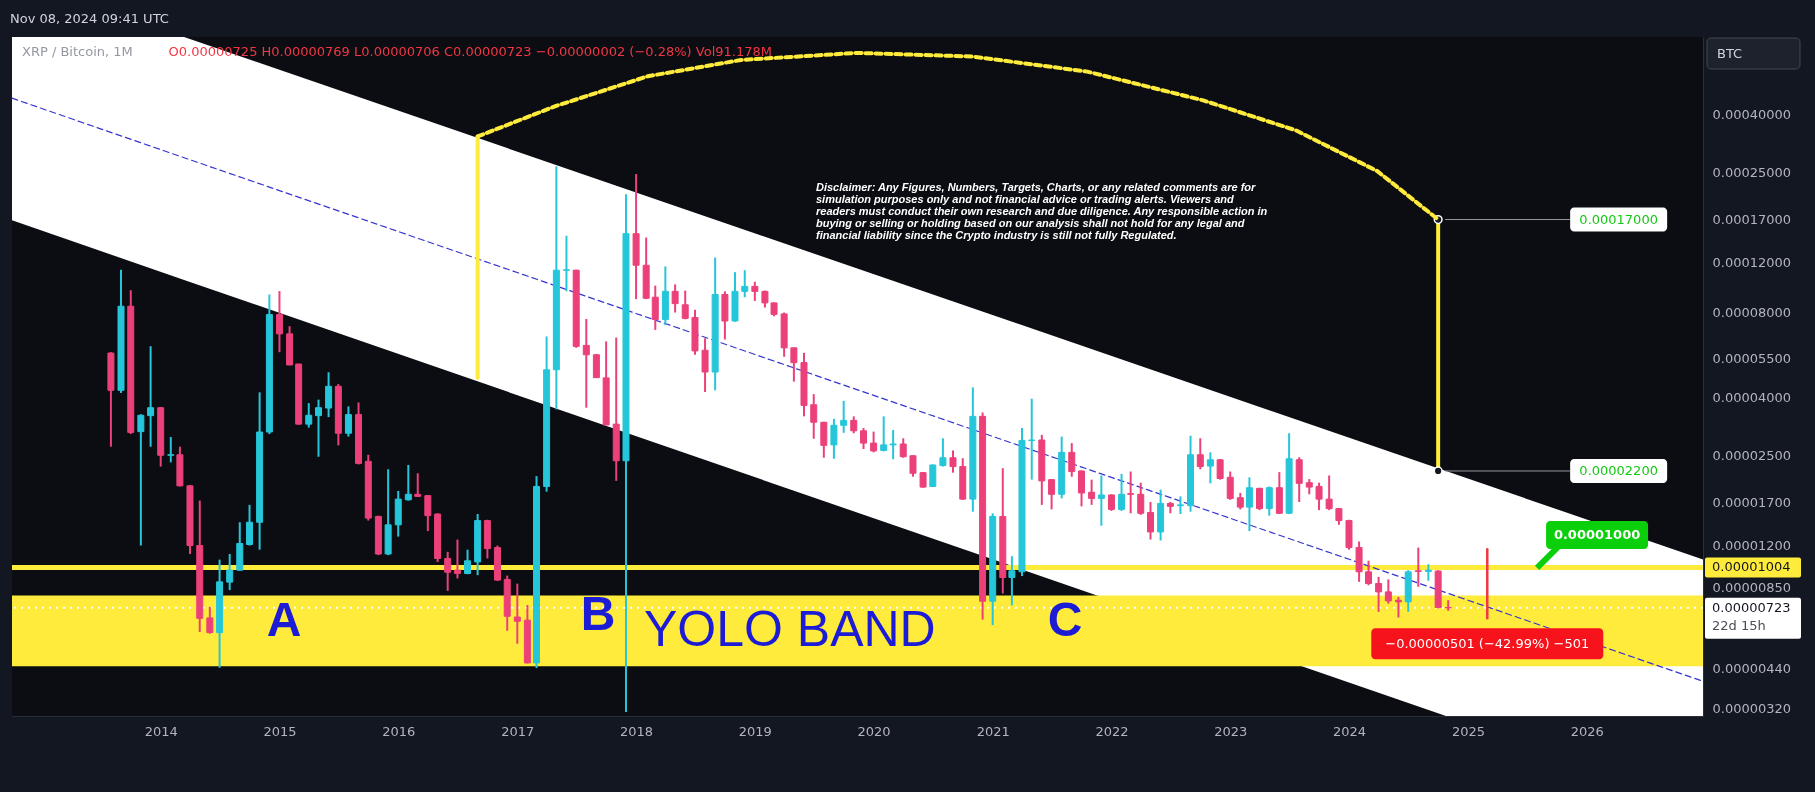 This screenshot has width=1815, height=792. What do you see at coordinates (1751, 607) in the screenshot?
I see `ref-line-label: 0.00000723` at bounding box center [1751, 607].